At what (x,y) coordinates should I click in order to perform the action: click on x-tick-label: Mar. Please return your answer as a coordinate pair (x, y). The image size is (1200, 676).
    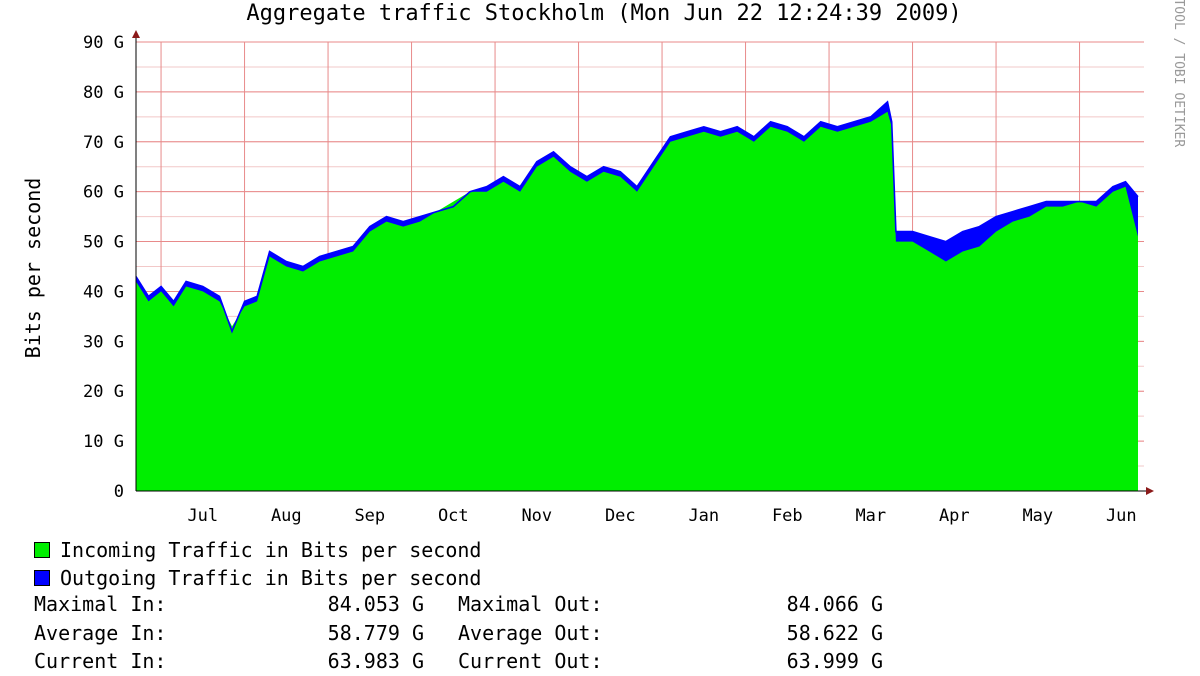
    Looking at the image, I should click on (870, 516).